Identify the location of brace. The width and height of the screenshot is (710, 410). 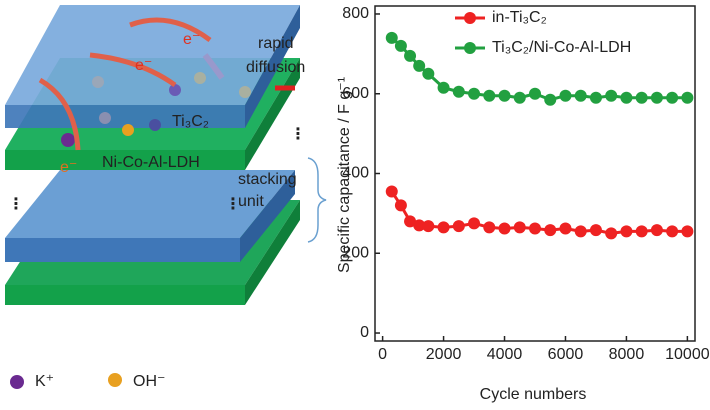
(317, 200).